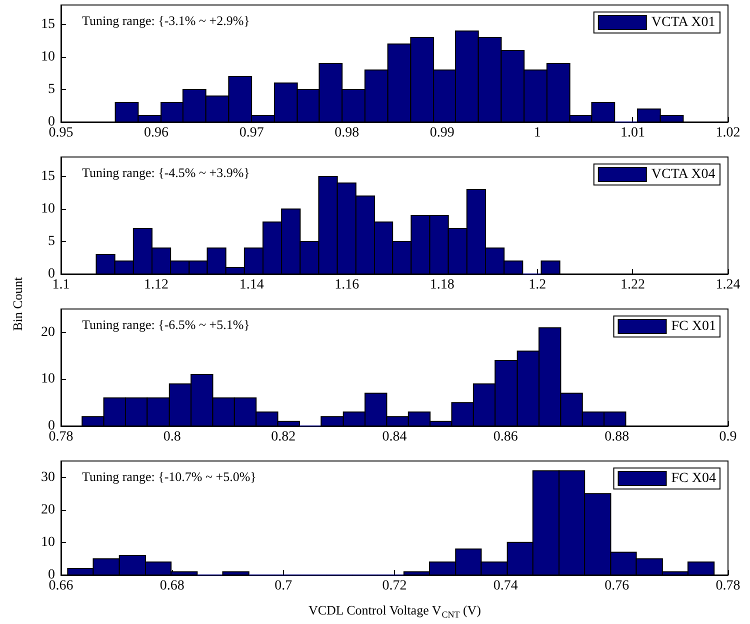  What do you see at coordinates (632, 133) in the screenshot?
I see `x-tick-label: 1.01` at bounding box center [632, 133].